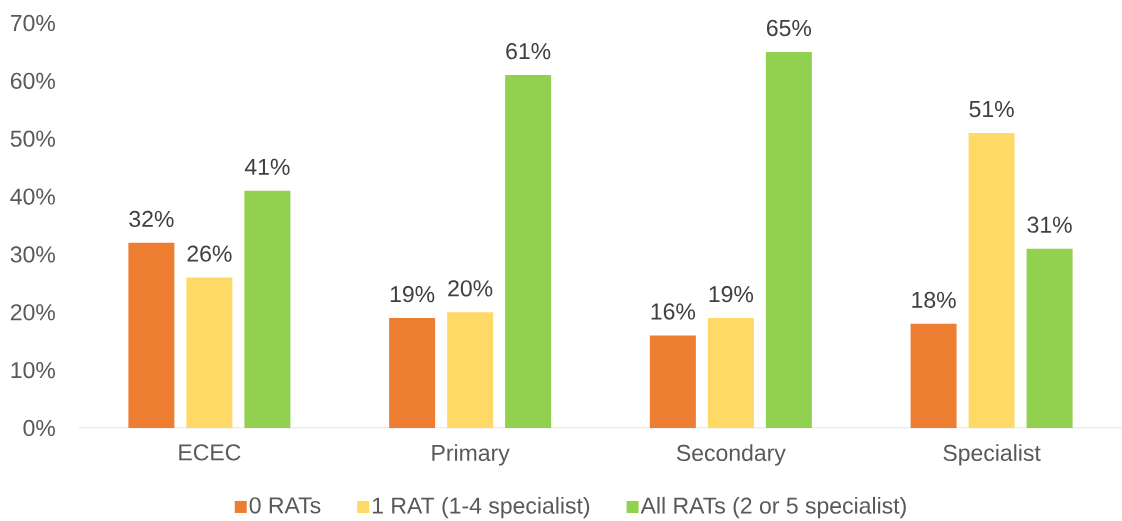 The height and width of the screenshot is (521, 1122). Describe the element at coordinates (481, 507) in the screenshot. I see `legend-label: 1 RAT (1-4 specialist)` at that location.